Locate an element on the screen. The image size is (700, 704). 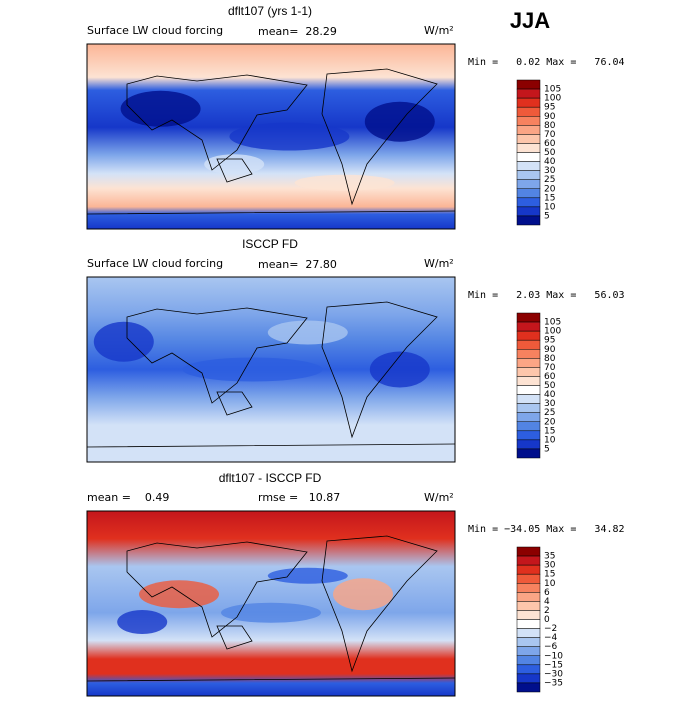
colorbar-label: 6 is located at coordinates (547, 593).